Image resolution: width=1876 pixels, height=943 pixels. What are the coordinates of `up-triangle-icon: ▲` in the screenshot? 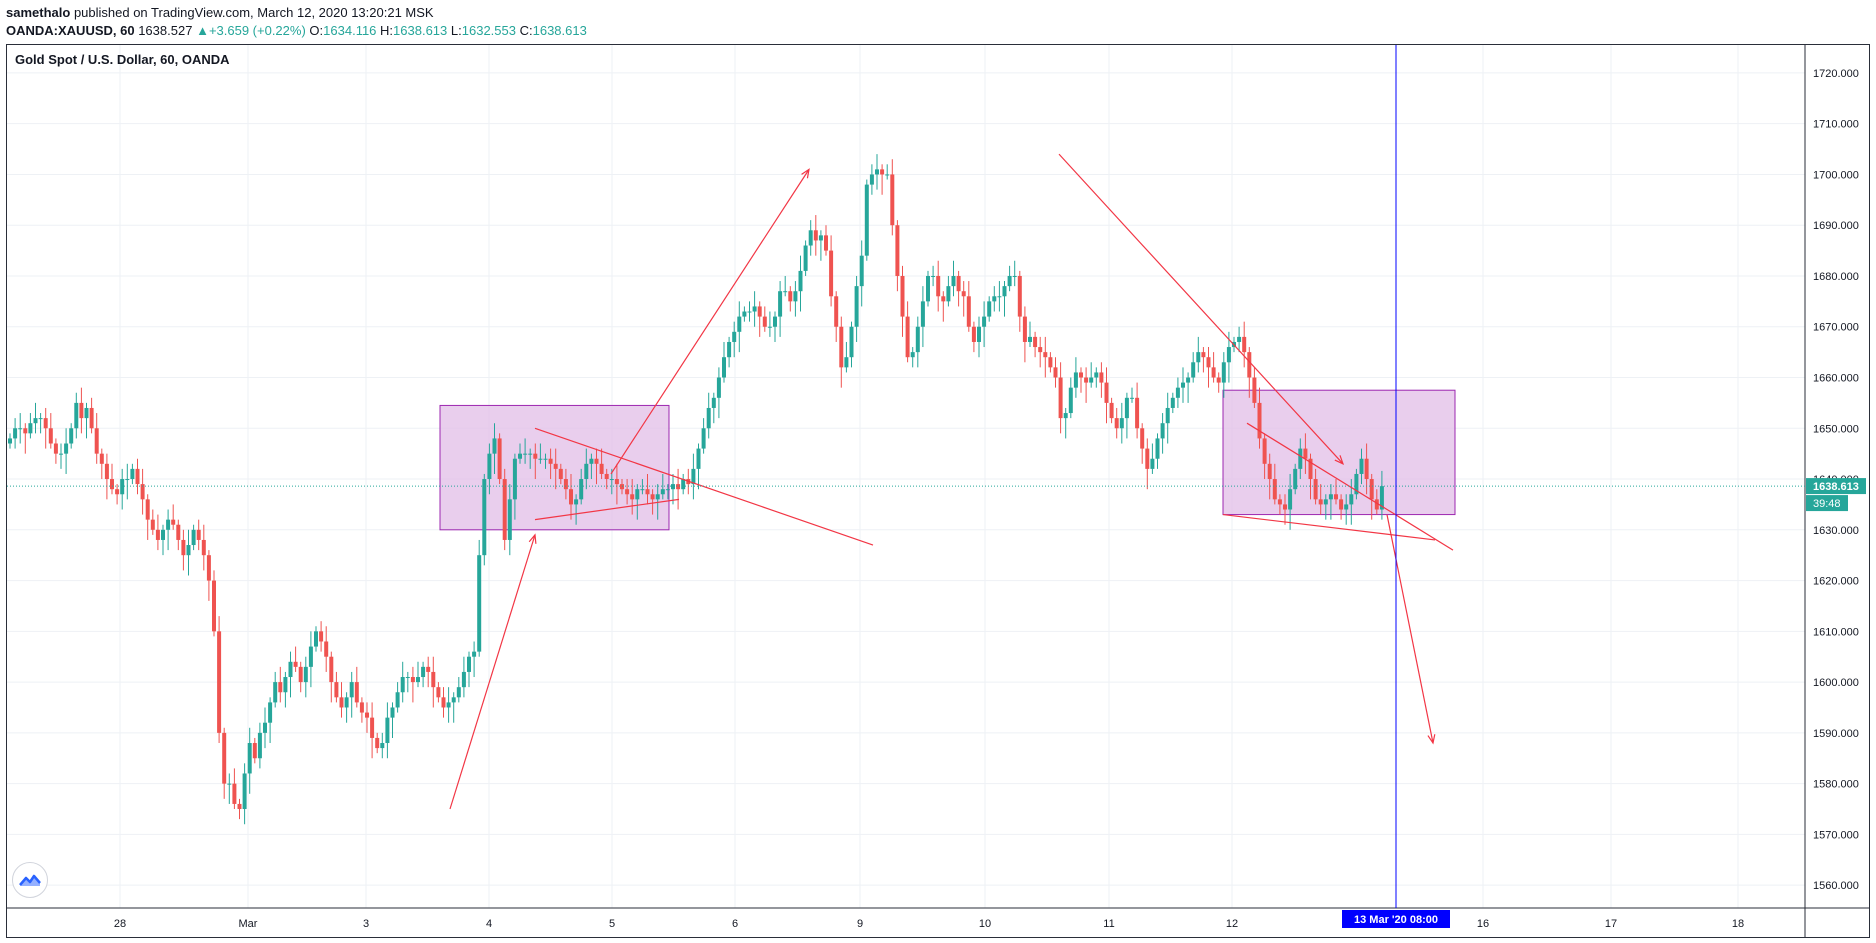 It's located at (202, 30).